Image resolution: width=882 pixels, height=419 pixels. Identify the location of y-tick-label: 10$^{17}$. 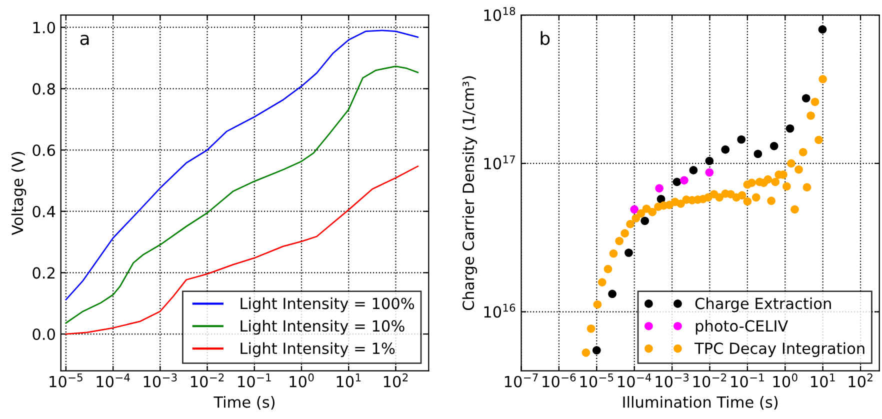
(499, 162).